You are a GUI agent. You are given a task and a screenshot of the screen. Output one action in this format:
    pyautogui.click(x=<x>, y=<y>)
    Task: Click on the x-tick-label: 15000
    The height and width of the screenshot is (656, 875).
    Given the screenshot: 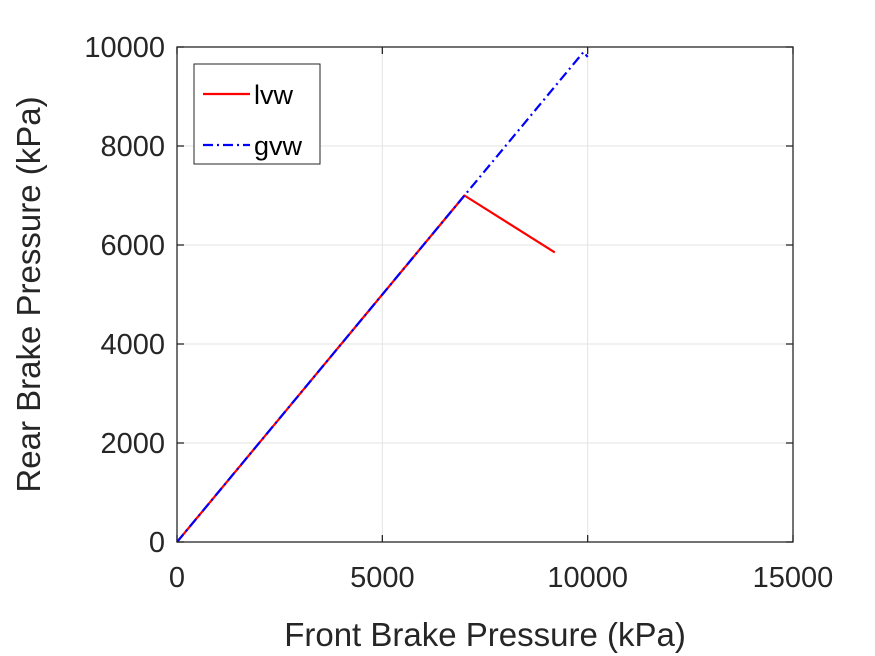 What is the action you would take?
    pyautogui.click(x=793, y=578)
    